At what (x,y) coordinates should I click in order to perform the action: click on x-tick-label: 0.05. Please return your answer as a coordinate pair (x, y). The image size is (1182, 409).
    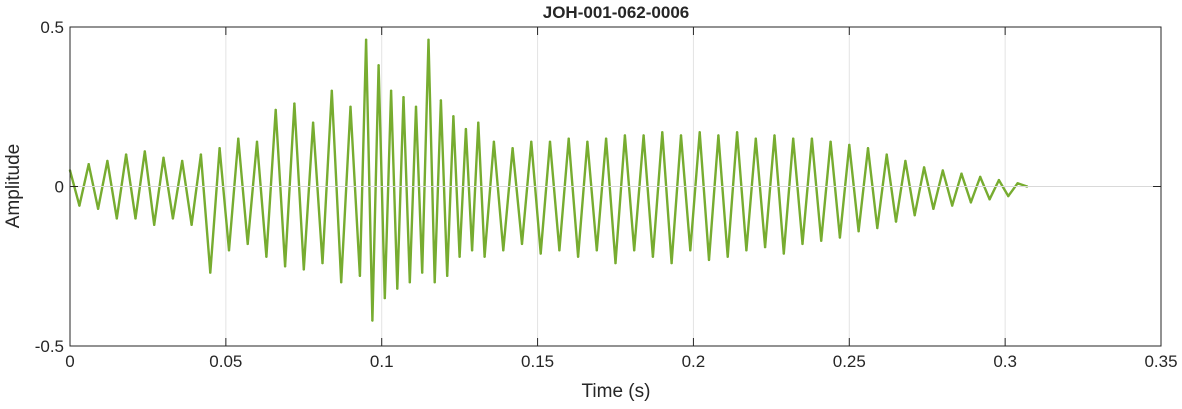
    Looking at the image, I should click on (225, 361).